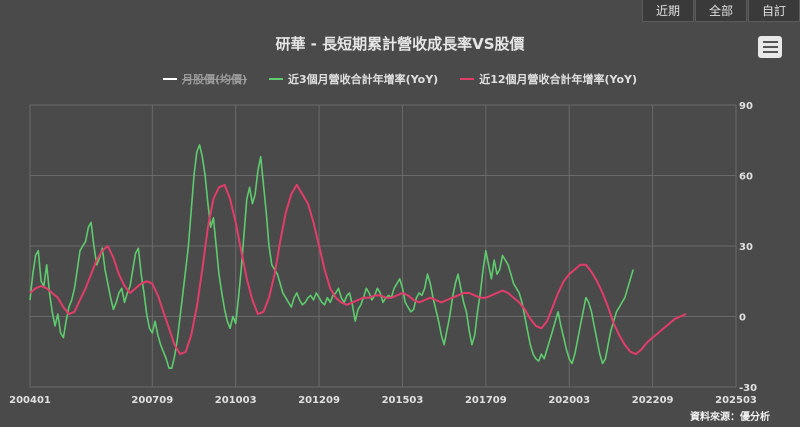 The image size is (800, 427). What do you see at coordinates (558, 79) in the screenshot?
I see `legend-label-yoy12: 近12個月營收合計年增率(YoY)` at bounding box center [558, 79].